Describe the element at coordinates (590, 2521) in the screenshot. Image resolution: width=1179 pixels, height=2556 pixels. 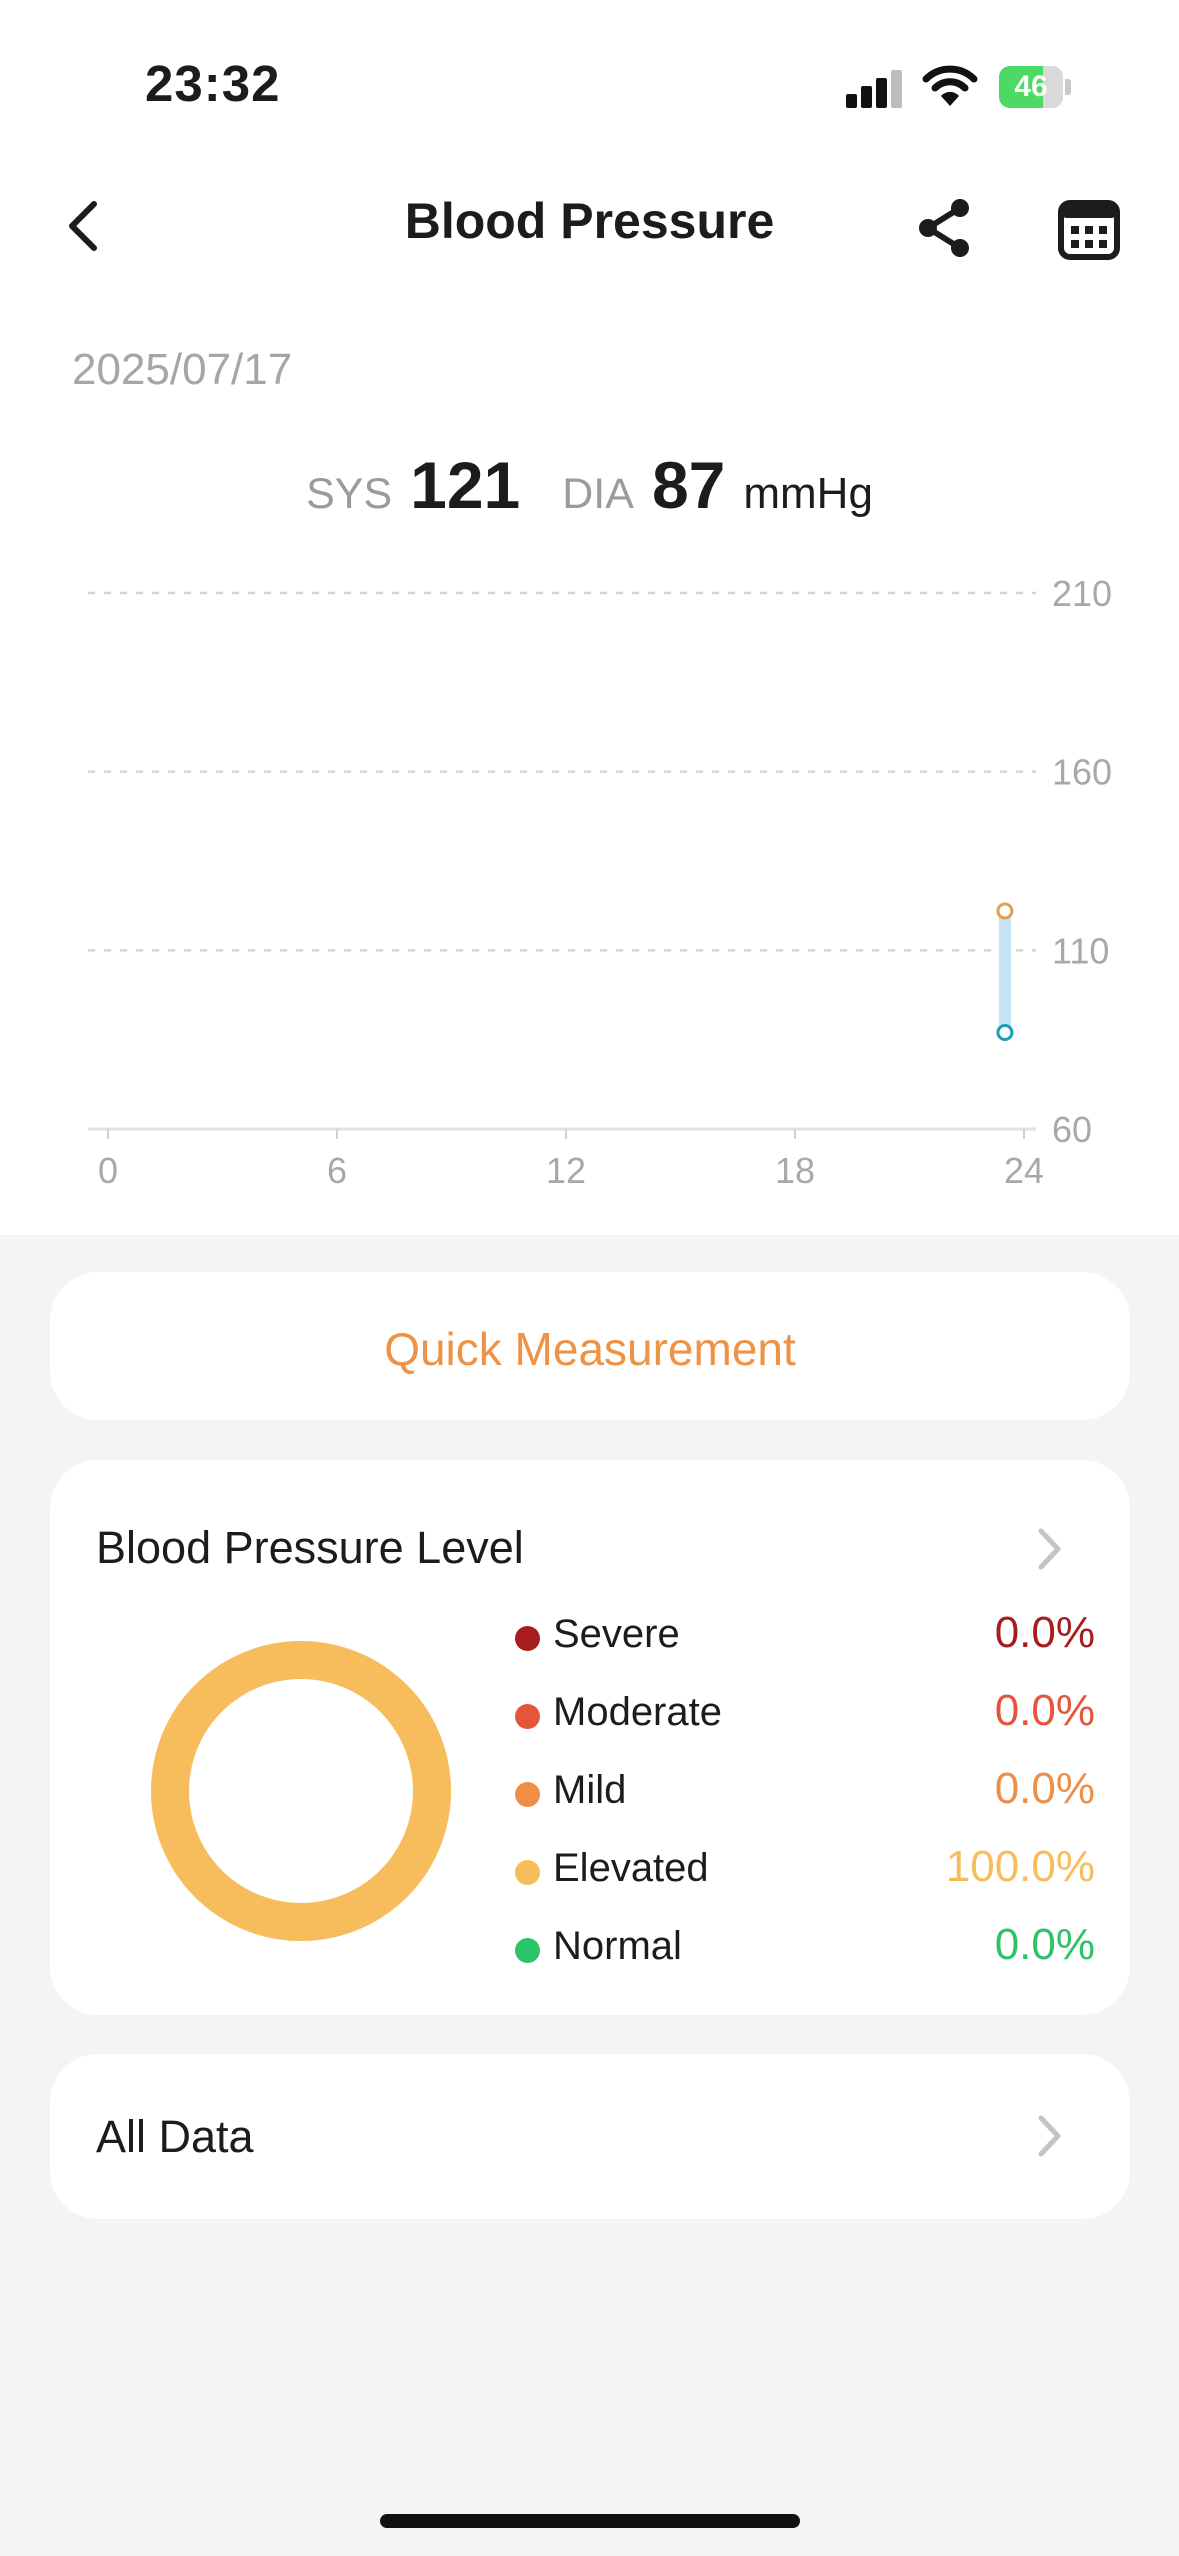
I see `home-indicator` at that location.